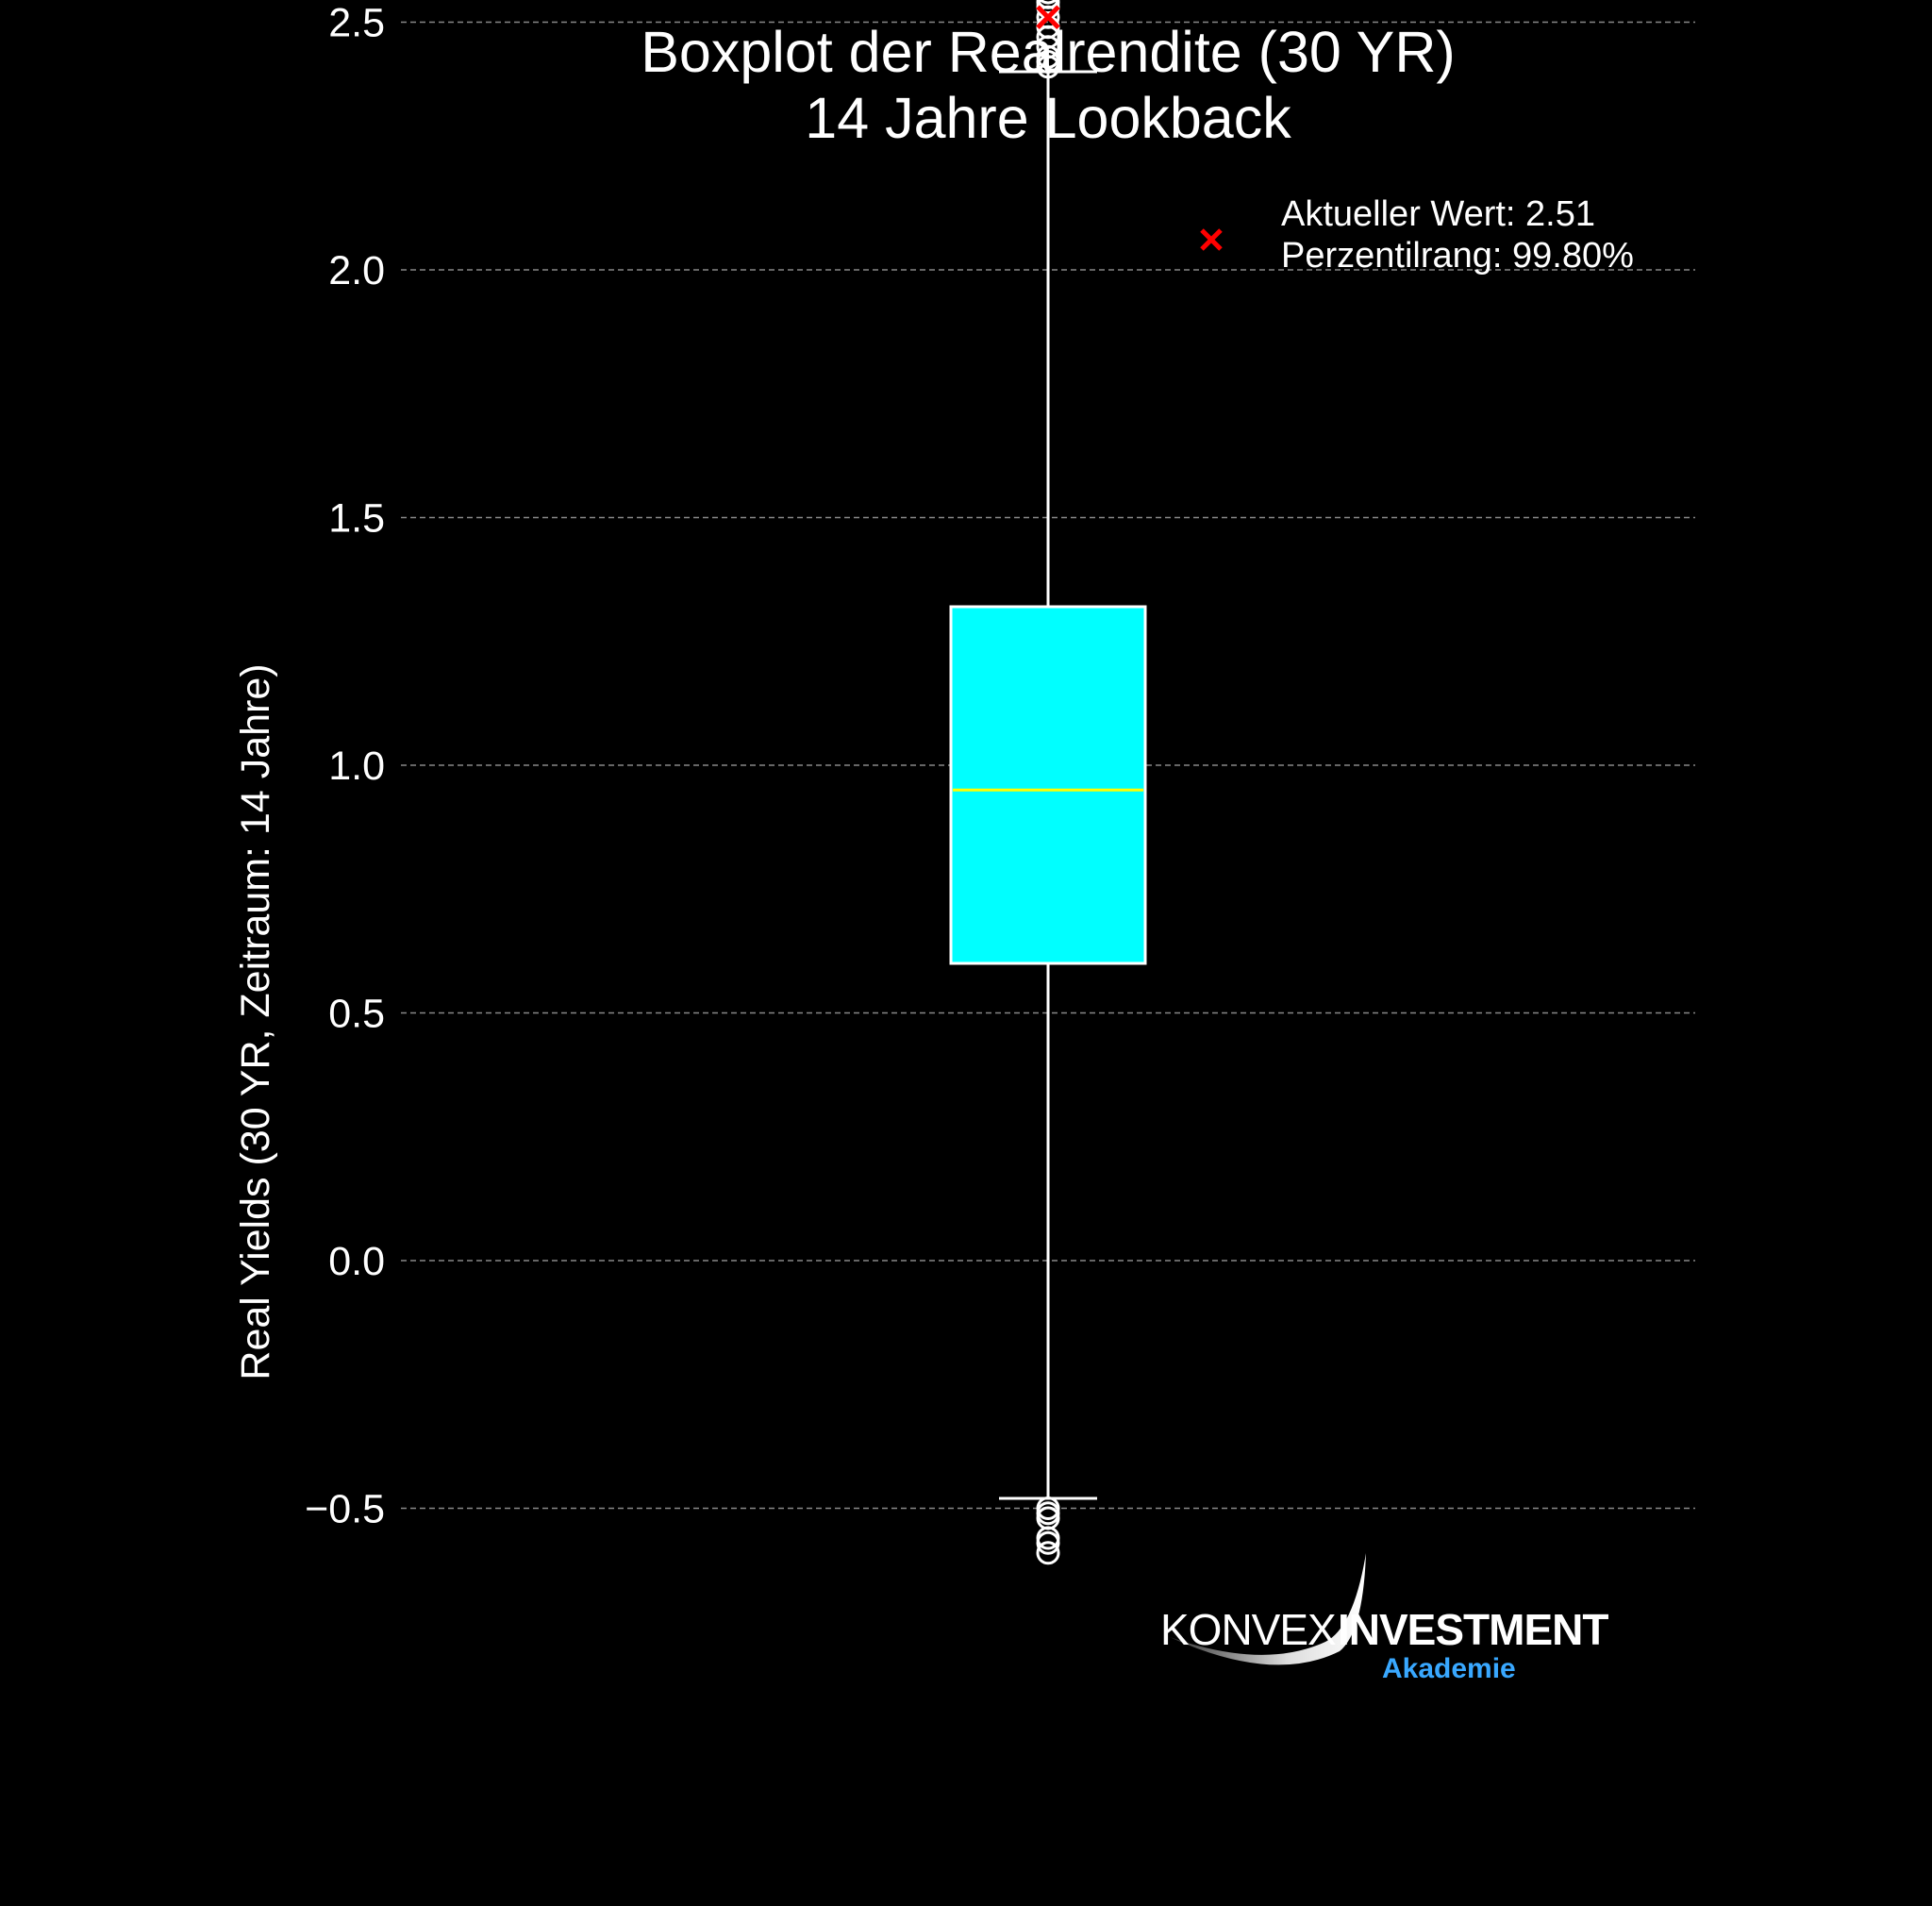  I want to click on konvex-logo: KONVEX INVESTMENT Akademie, so click(1384, 1615).